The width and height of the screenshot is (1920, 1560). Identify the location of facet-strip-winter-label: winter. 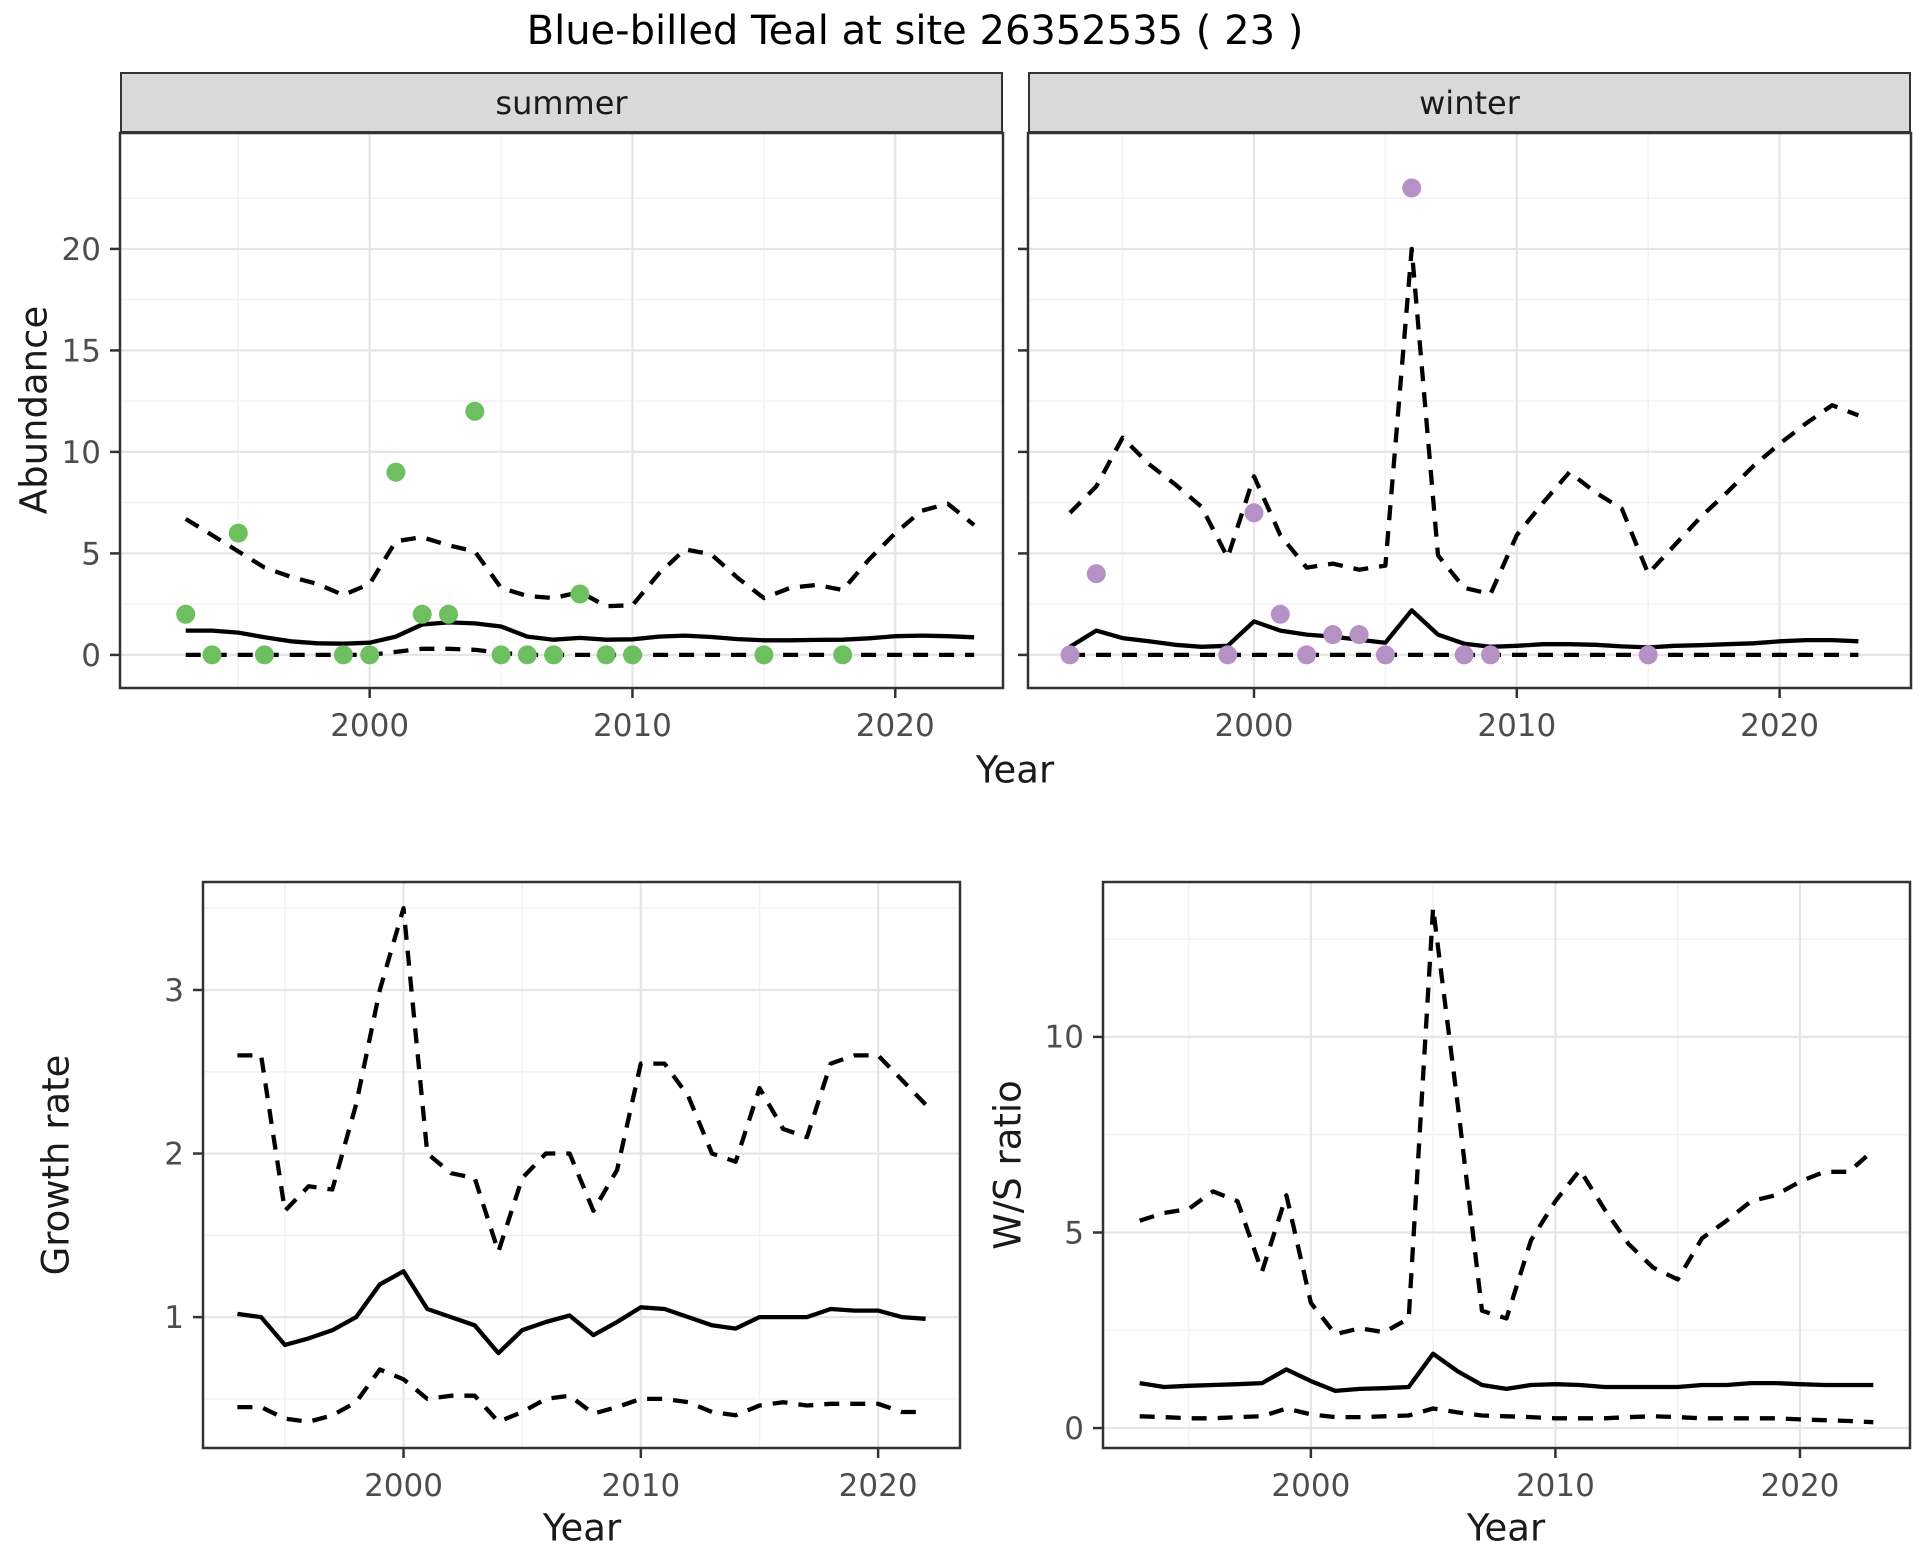
(1469, 102).